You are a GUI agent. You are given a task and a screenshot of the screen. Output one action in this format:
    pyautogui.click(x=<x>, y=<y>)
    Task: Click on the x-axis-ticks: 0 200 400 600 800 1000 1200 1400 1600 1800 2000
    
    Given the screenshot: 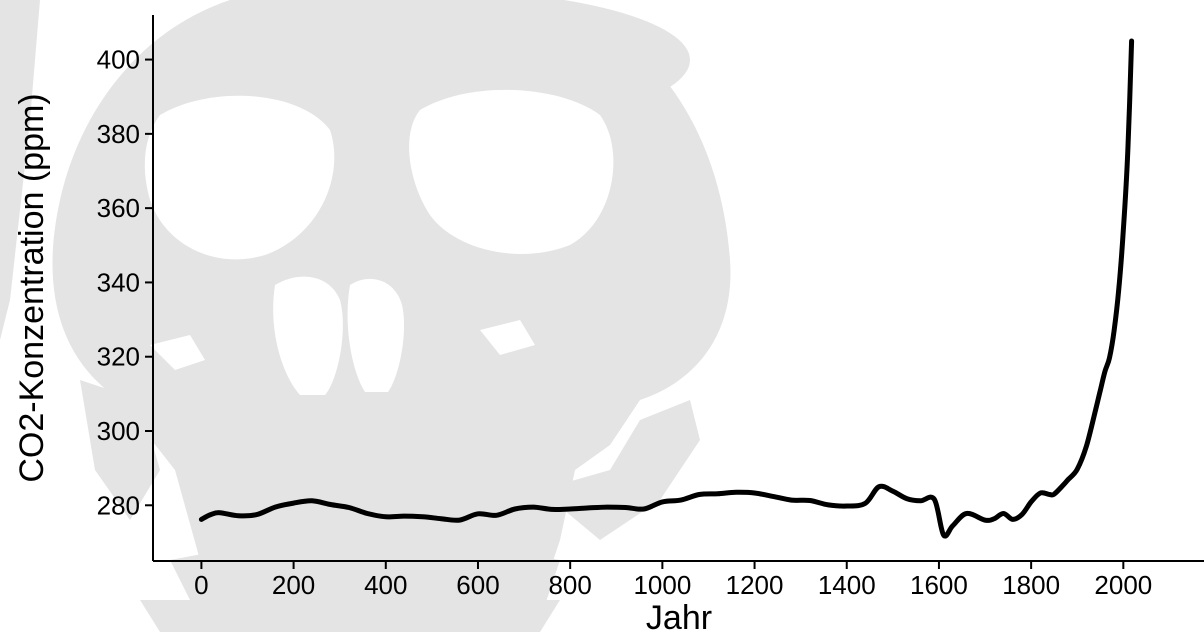 What is the action you would take?
    pyautogui.click(x=673, y=580)
    